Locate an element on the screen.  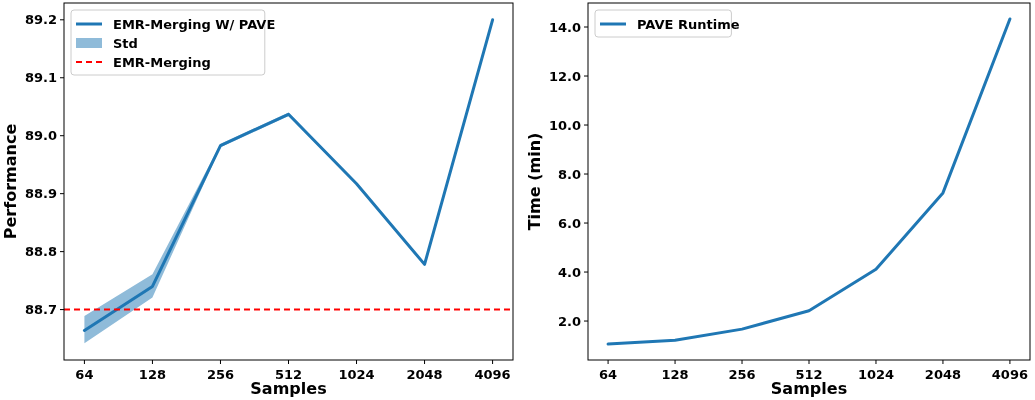
y-axis-title: Time (min) is located at coordinates (534, 181).